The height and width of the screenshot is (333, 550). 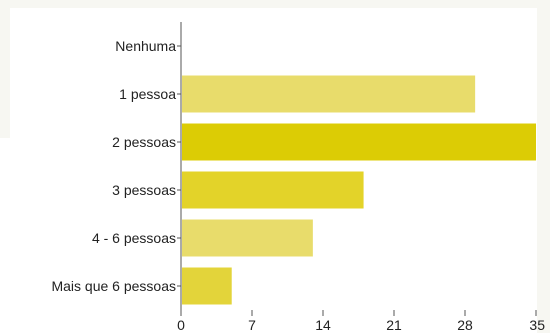 What do you see at coordinates (537, 325) in the screenshot?
I see `x-tick-label: 35` at bounding box center [537, 325].